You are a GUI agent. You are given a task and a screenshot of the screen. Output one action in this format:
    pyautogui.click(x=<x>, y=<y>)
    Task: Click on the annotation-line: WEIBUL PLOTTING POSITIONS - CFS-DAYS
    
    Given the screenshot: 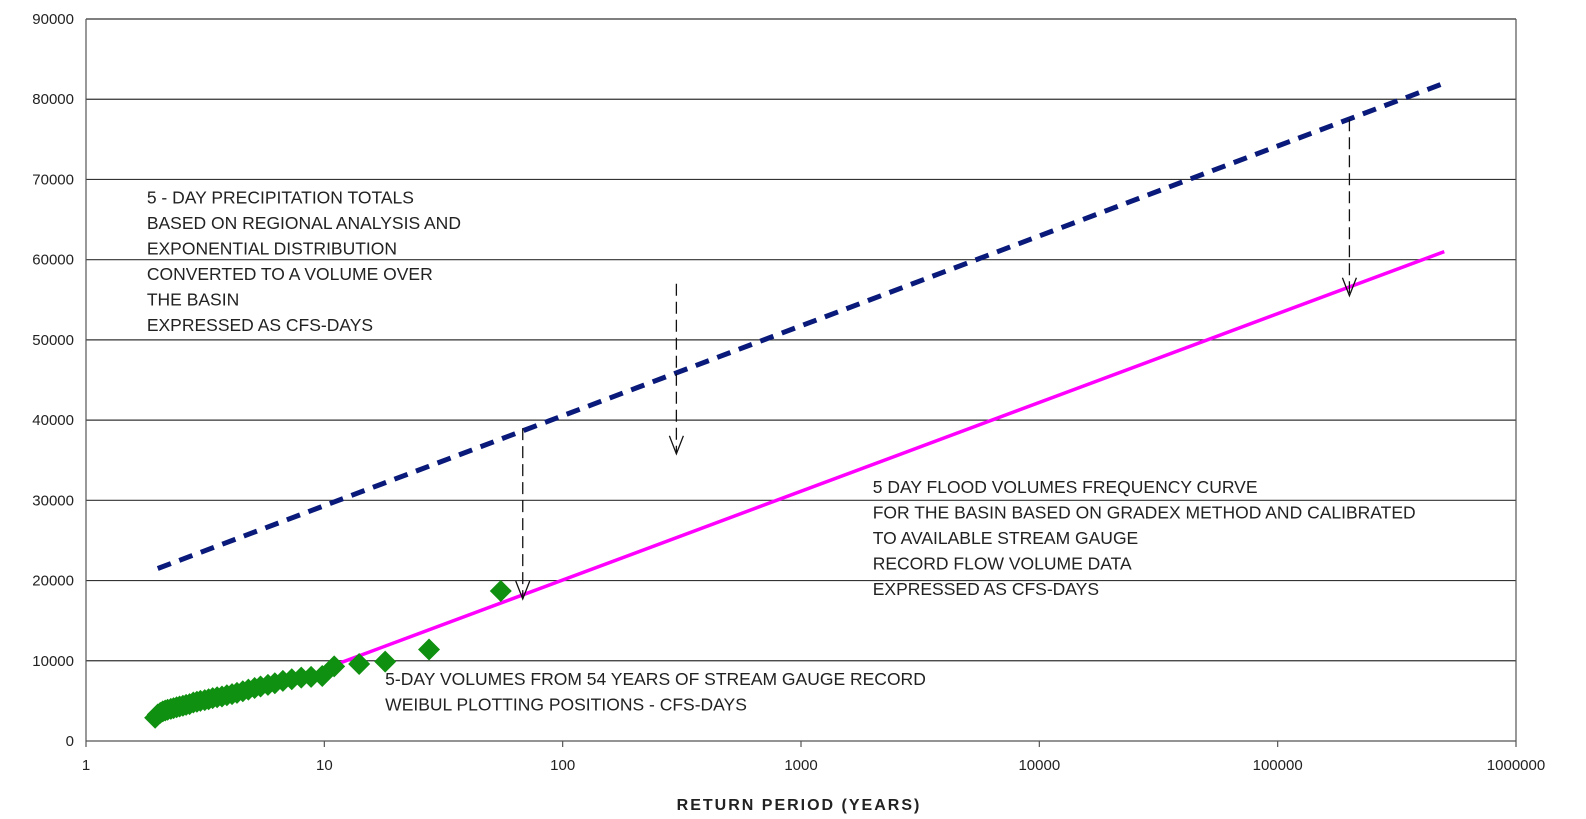 What is the action you would take?
    pyautogui.click(x=566, y=704)
    